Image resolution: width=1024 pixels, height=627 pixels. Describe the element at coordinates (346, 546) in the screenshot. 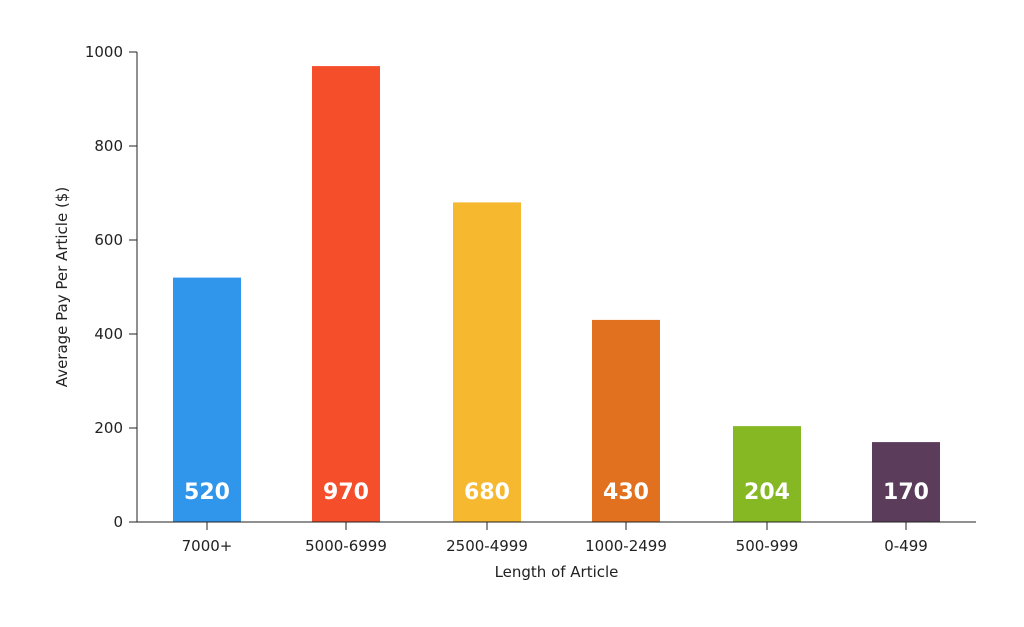

I see `x-tick-label: 5000-6999` at that location.